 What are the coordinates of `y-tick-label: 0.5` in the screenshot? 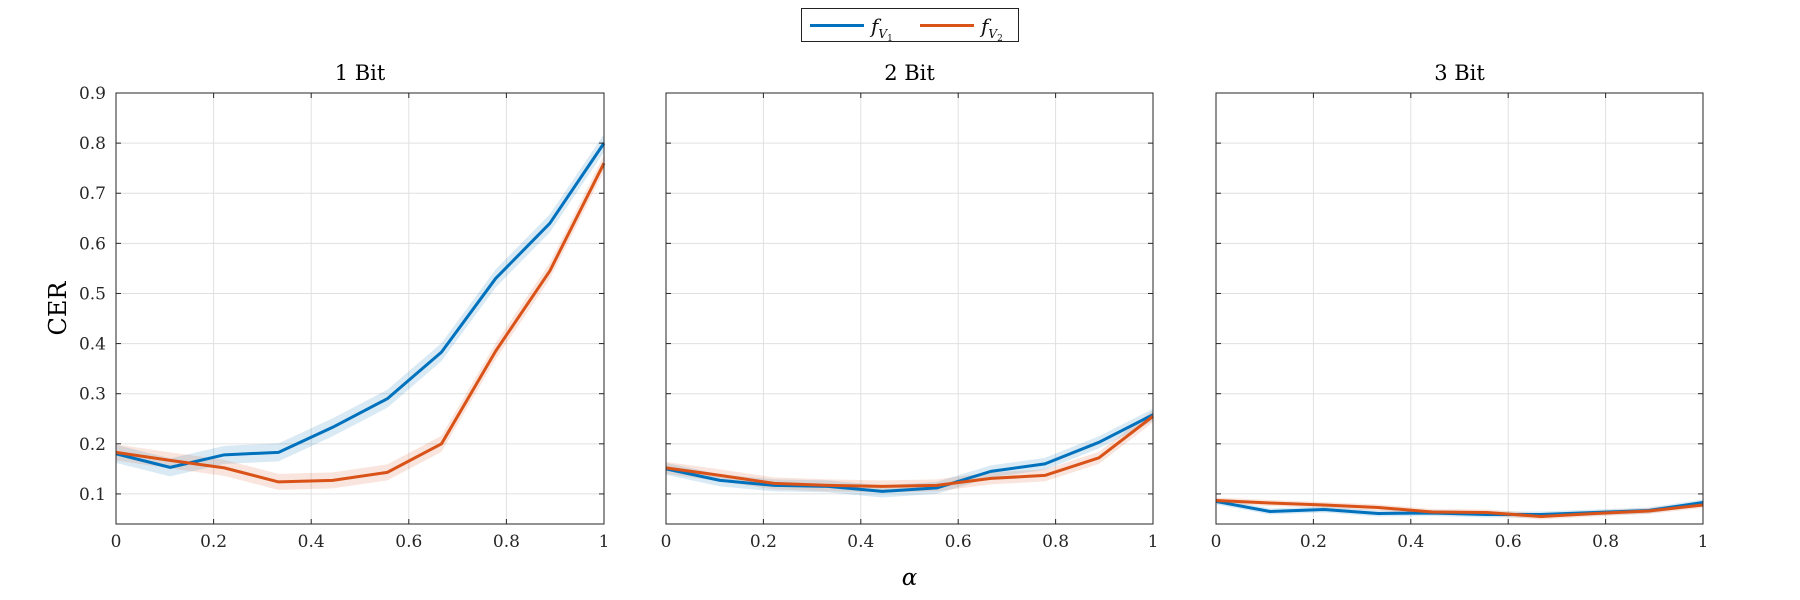 It's located at (92, 294).